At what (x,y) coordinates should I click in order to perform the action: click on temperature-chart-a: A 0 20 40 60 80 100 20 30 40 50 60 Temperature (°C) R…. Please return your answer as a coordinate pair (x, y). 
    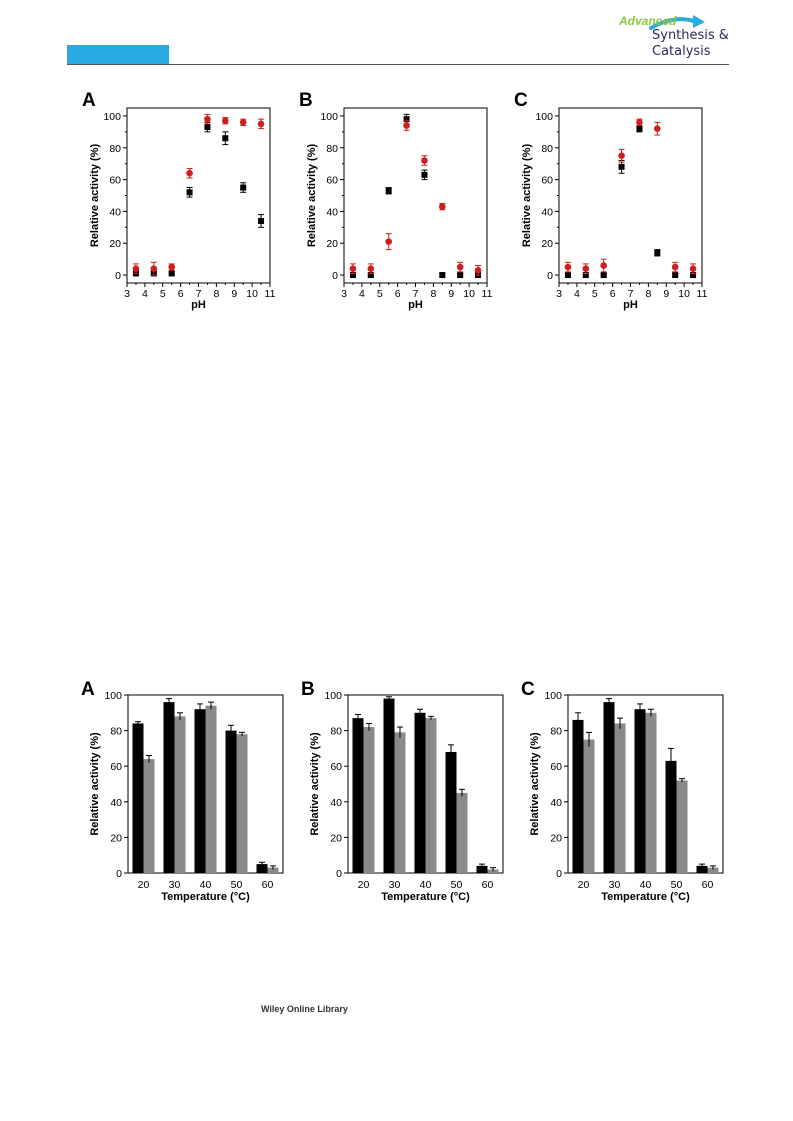
    Looking at the image, I should click on (185, 793).